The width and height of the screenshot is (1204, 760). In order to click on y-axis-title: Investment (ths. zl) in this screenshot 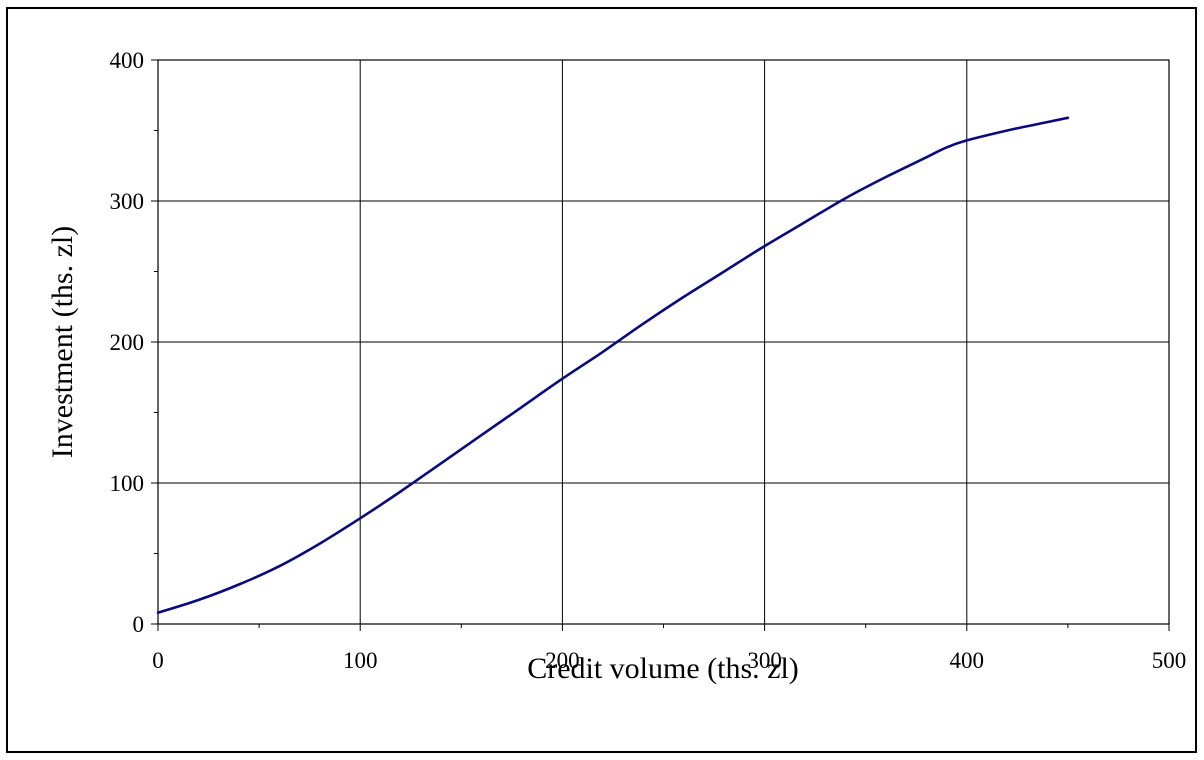, I will do `click(62, 342)`.